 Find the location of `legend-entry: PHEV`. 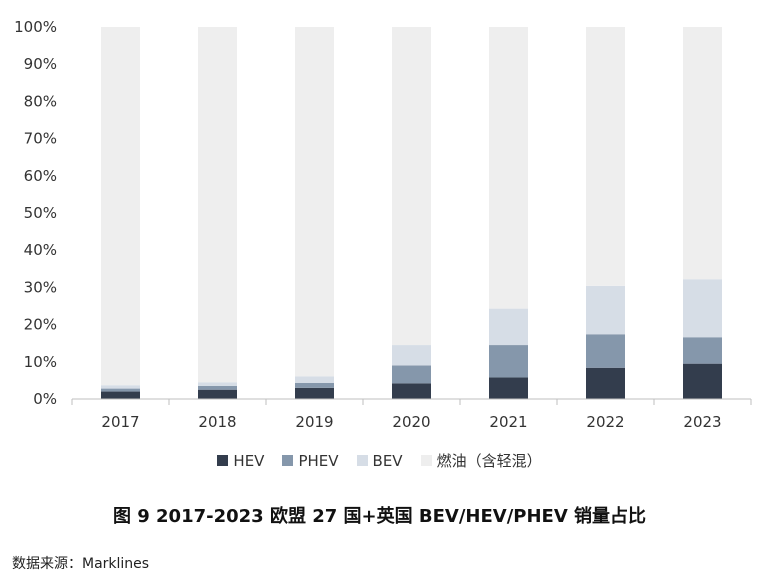

legend-entry: PHEV is located at coordinates (310, 460).